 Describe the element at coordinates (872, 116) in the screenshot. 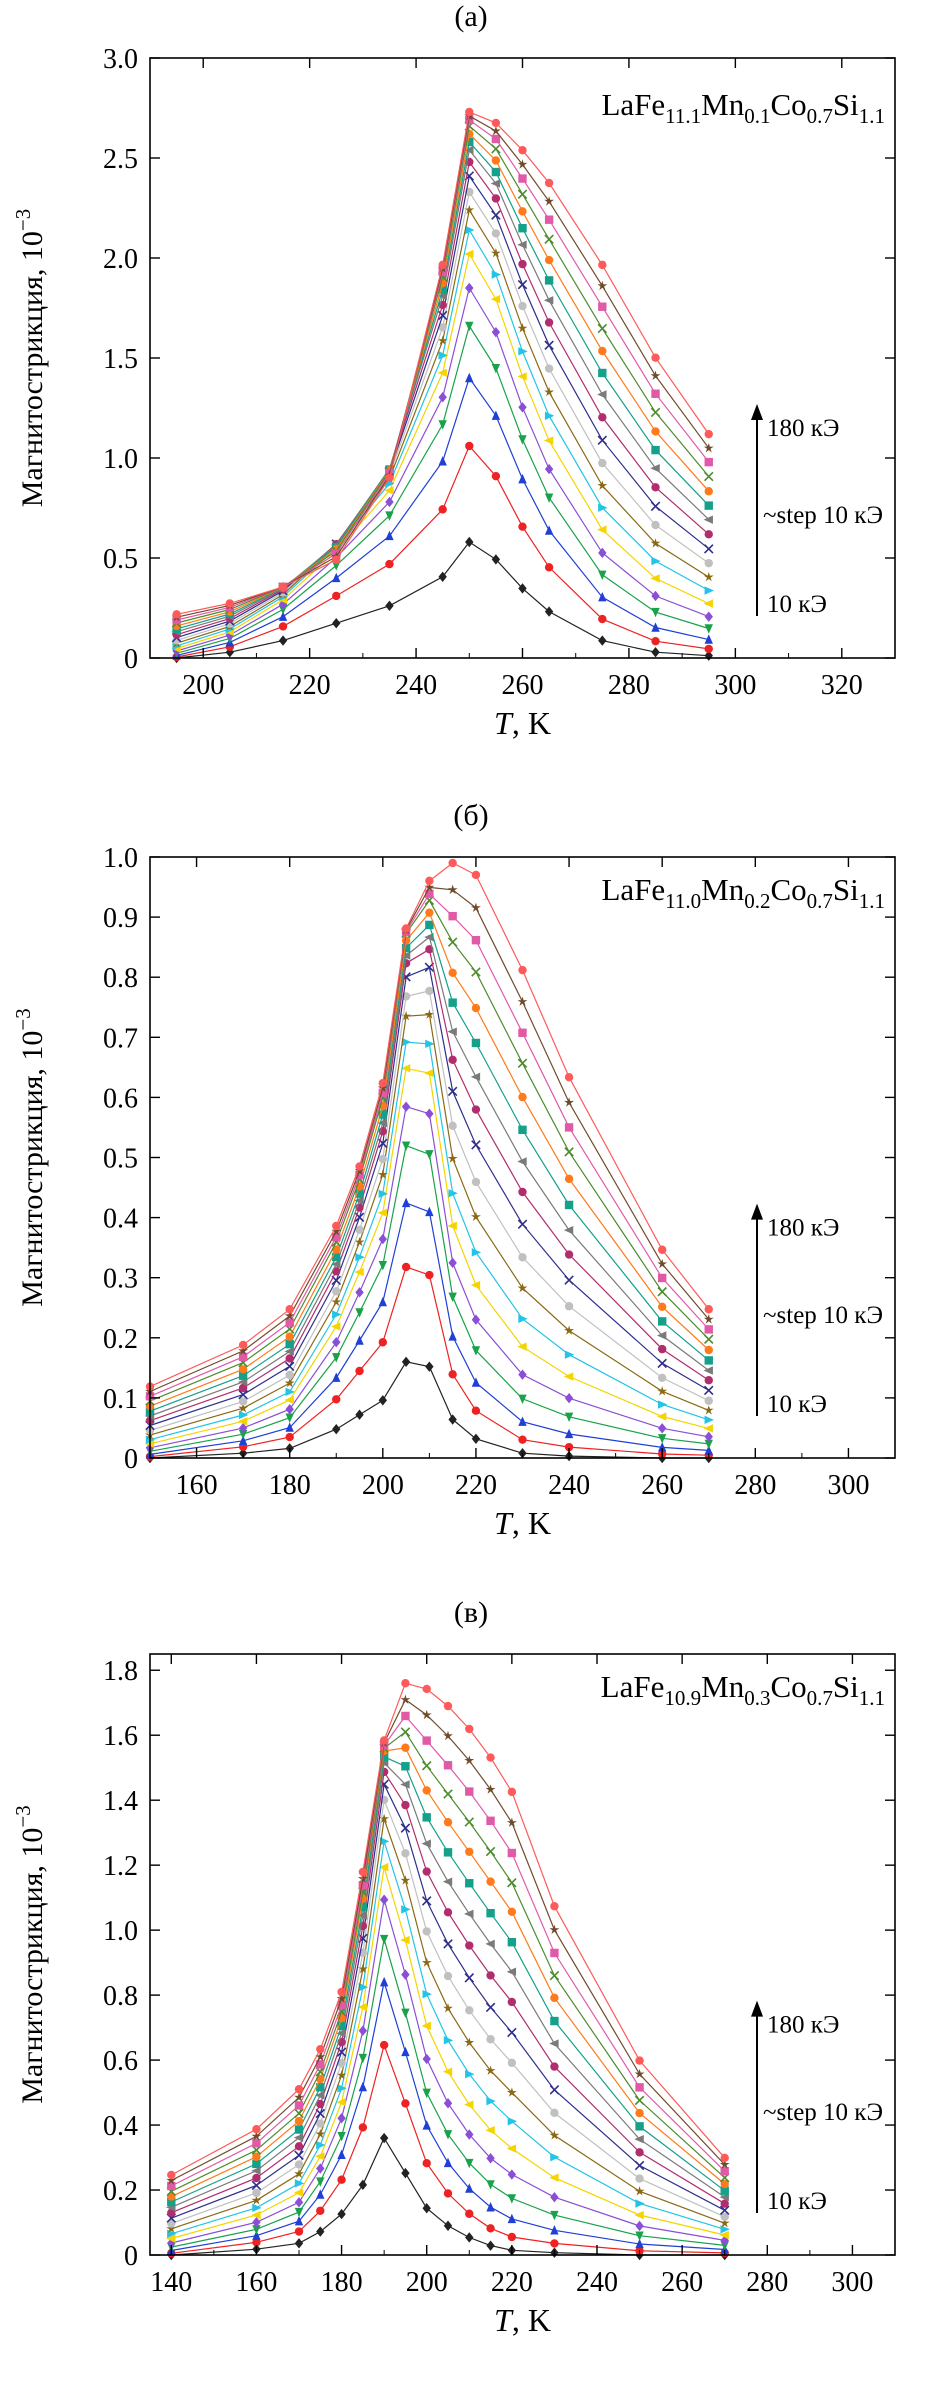

I see `title-subscript: 1.1` at that location.